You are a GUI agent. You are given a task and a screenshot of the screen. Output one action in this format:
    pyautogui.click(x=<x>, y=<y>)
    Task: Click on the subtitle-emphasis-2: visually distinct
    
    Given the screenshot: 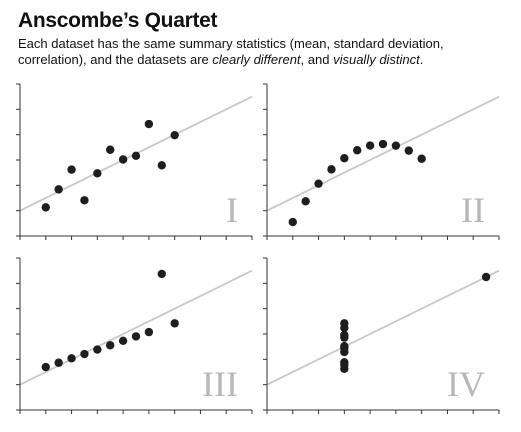 What is the action you would take?
    pyautogui.click(x=376, y=59)
    